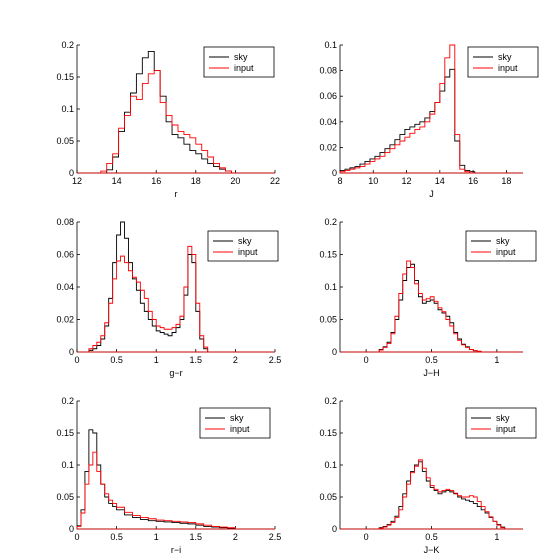 Image resolution: width=545 pixels, height=560 pixels. I want to click on x-tick-label: 10, so click(373, 181).